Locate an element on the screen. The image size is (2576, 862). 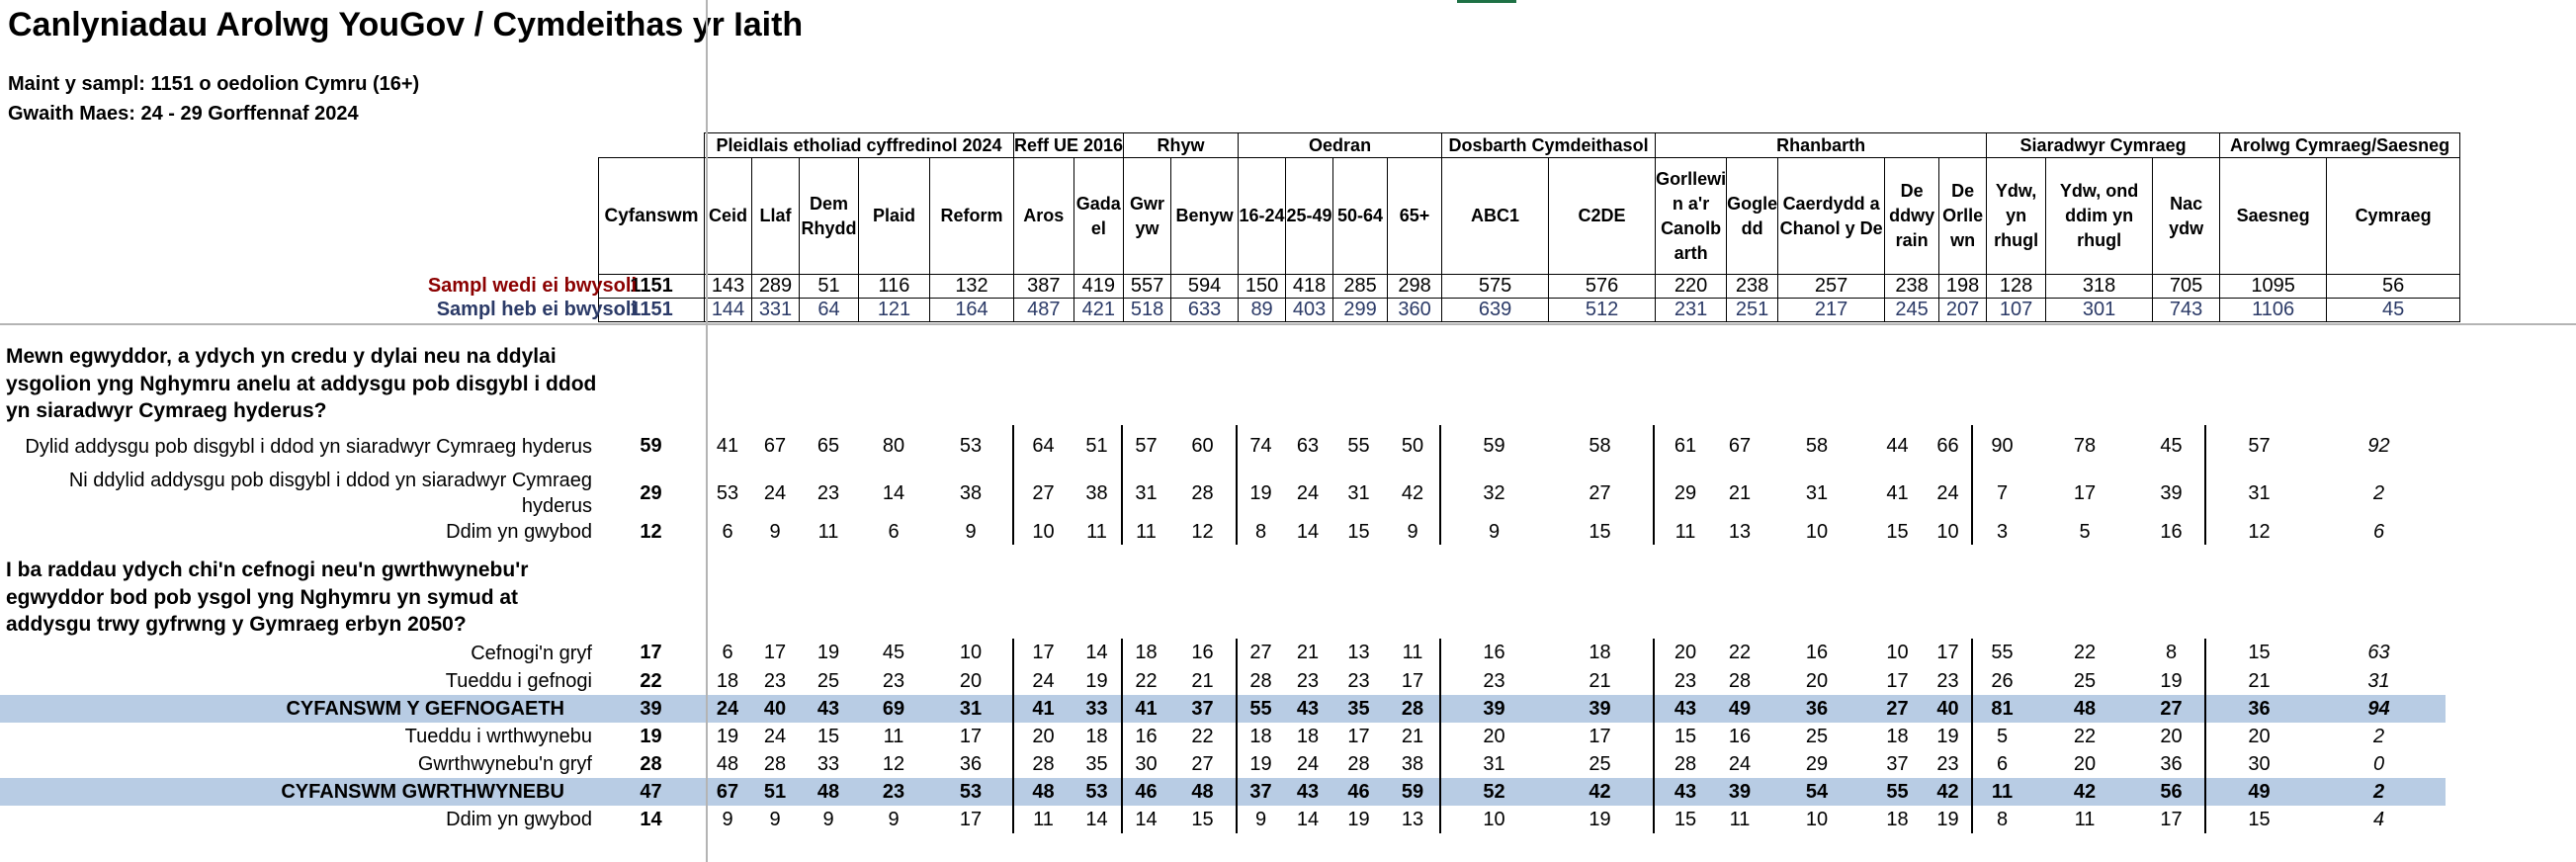
percentage-cell: 6 is located at coordinates (727, 652).